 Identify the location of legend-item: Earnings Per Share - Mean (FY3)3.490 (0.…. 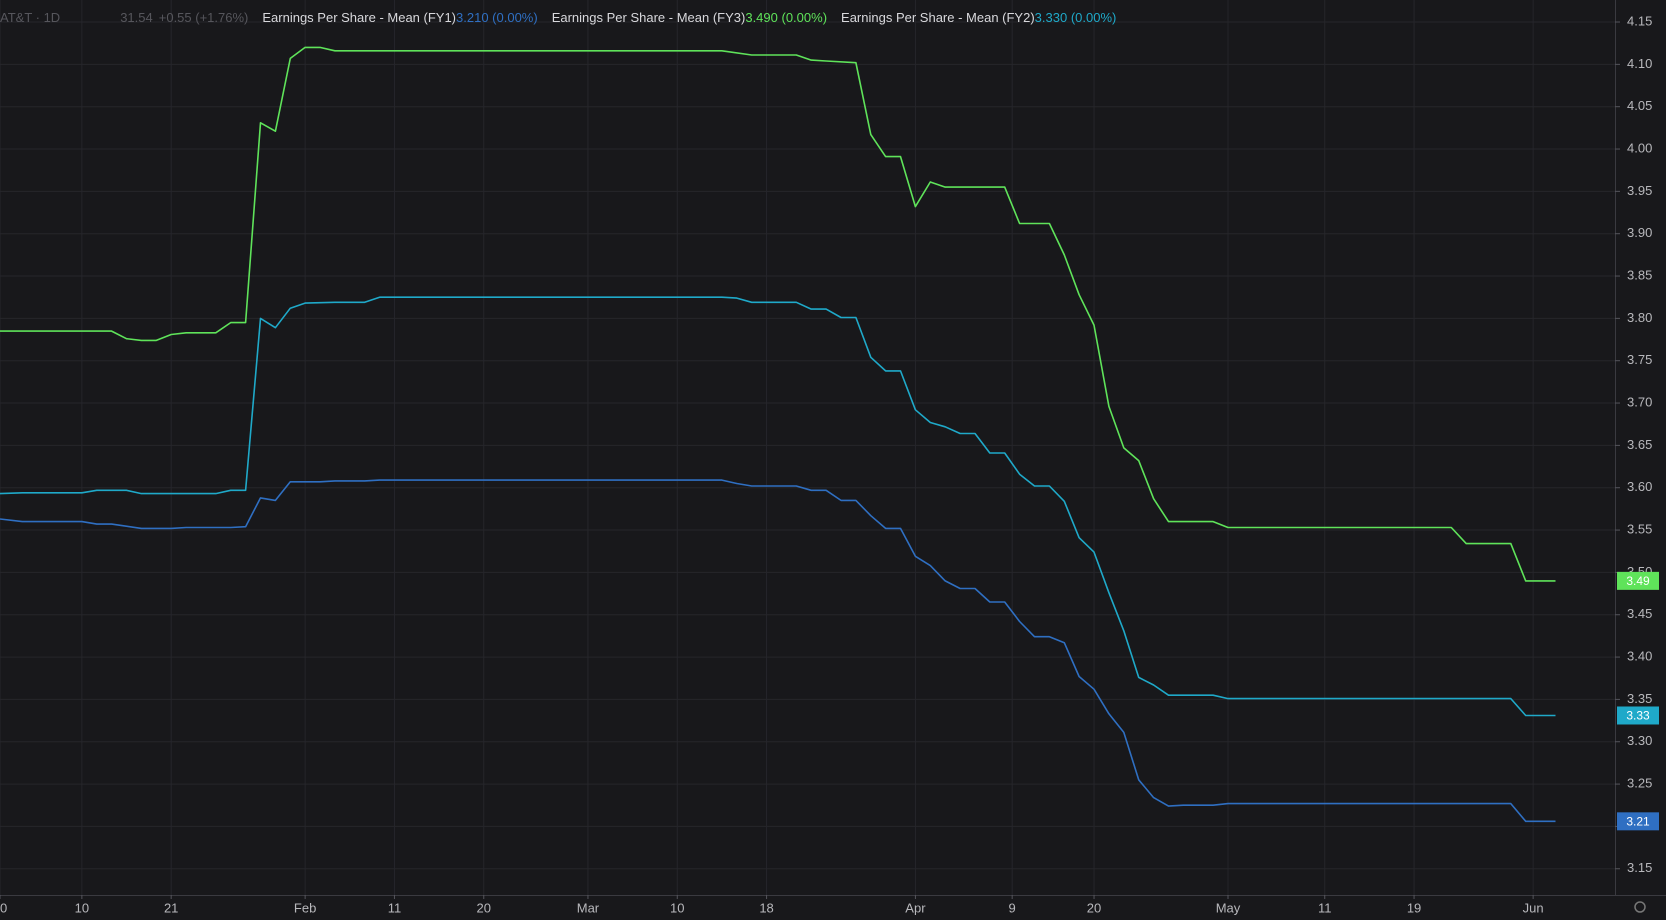
(689, 17).